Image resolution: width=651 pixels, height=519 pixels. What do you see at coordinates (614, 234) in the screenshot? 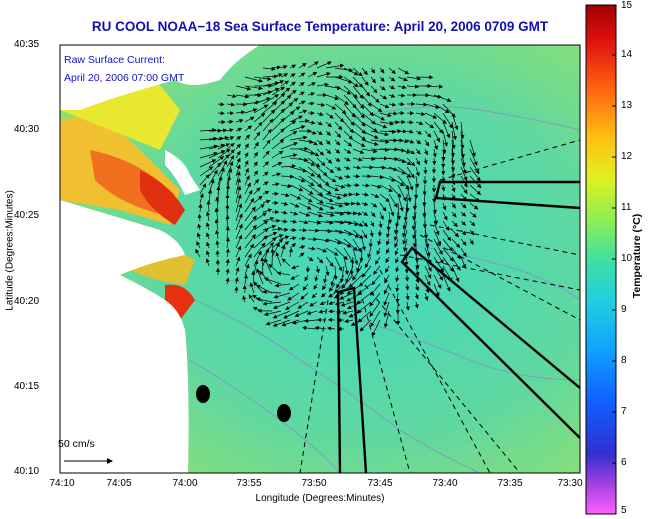
I see `colorbar-ticks` at bounding box center [614, 234].